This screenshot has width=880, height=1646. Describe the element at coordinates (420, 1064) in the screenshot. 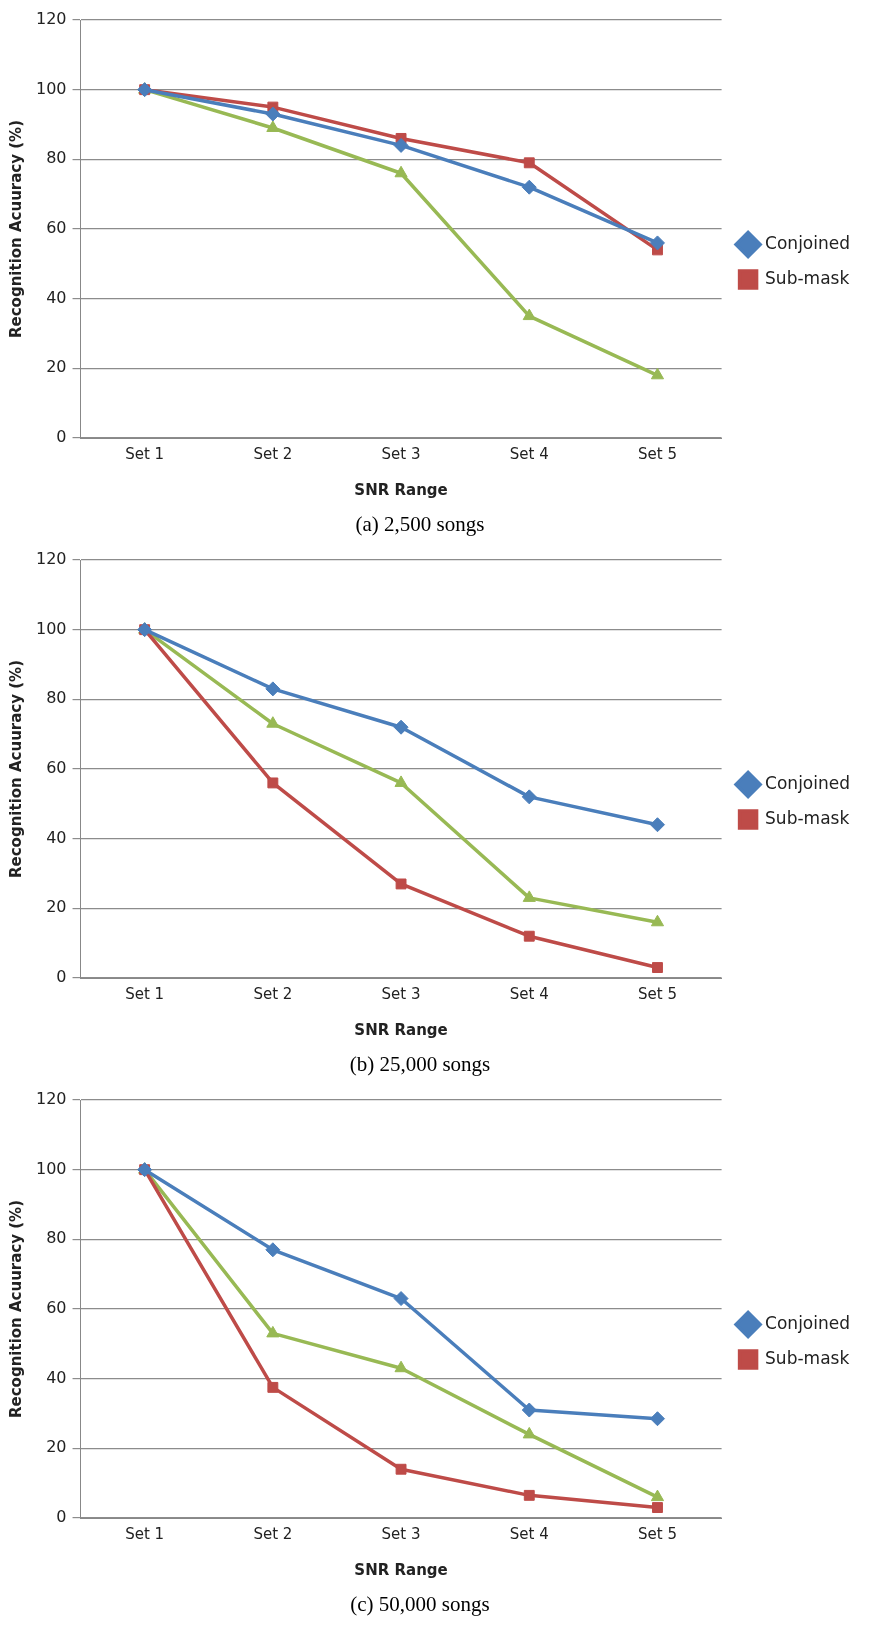

I see `text: (b) 25,000 songs` at that location.